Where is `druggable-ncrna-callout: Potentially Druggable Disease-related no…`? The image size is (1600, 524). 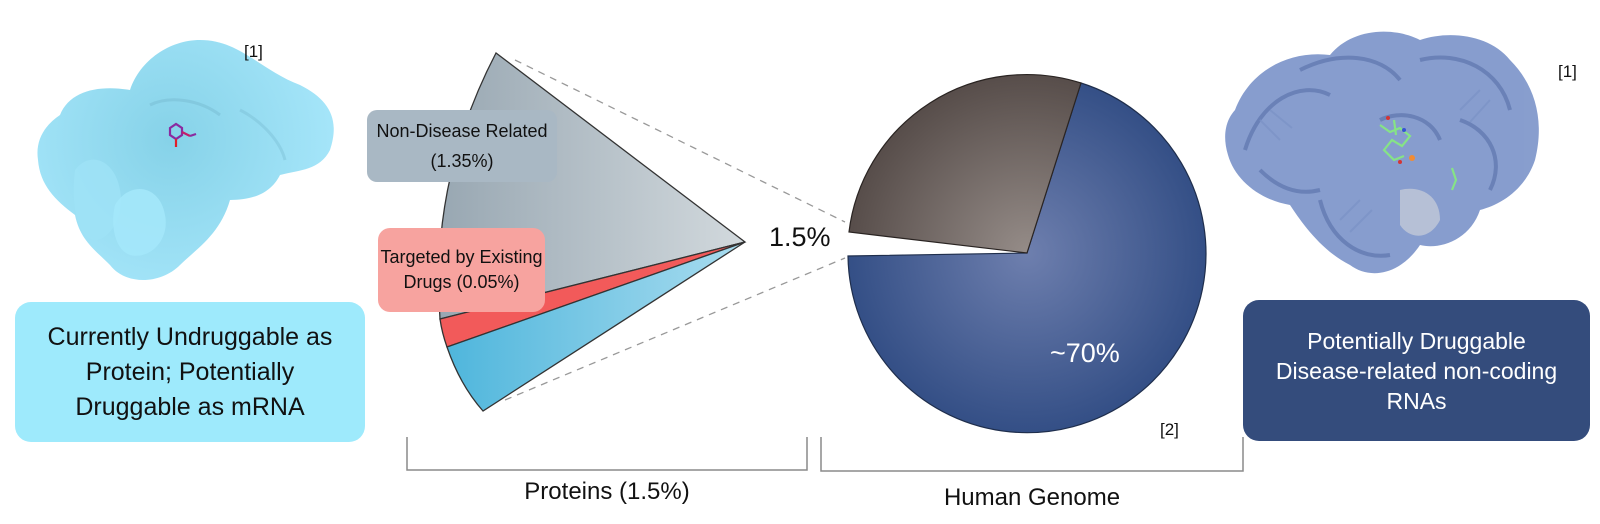
druggable-ncrna-callout: Potentially Druggable Disease-related no… is located at coordinates (1416, 370).